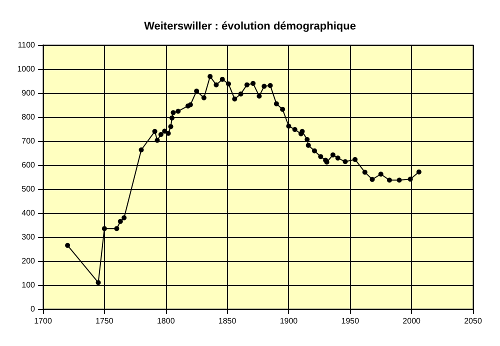 Image resolution: width=500 pixels, height=346 pixels. I want to click on x-tick-label: 1700, so click(43, 321).